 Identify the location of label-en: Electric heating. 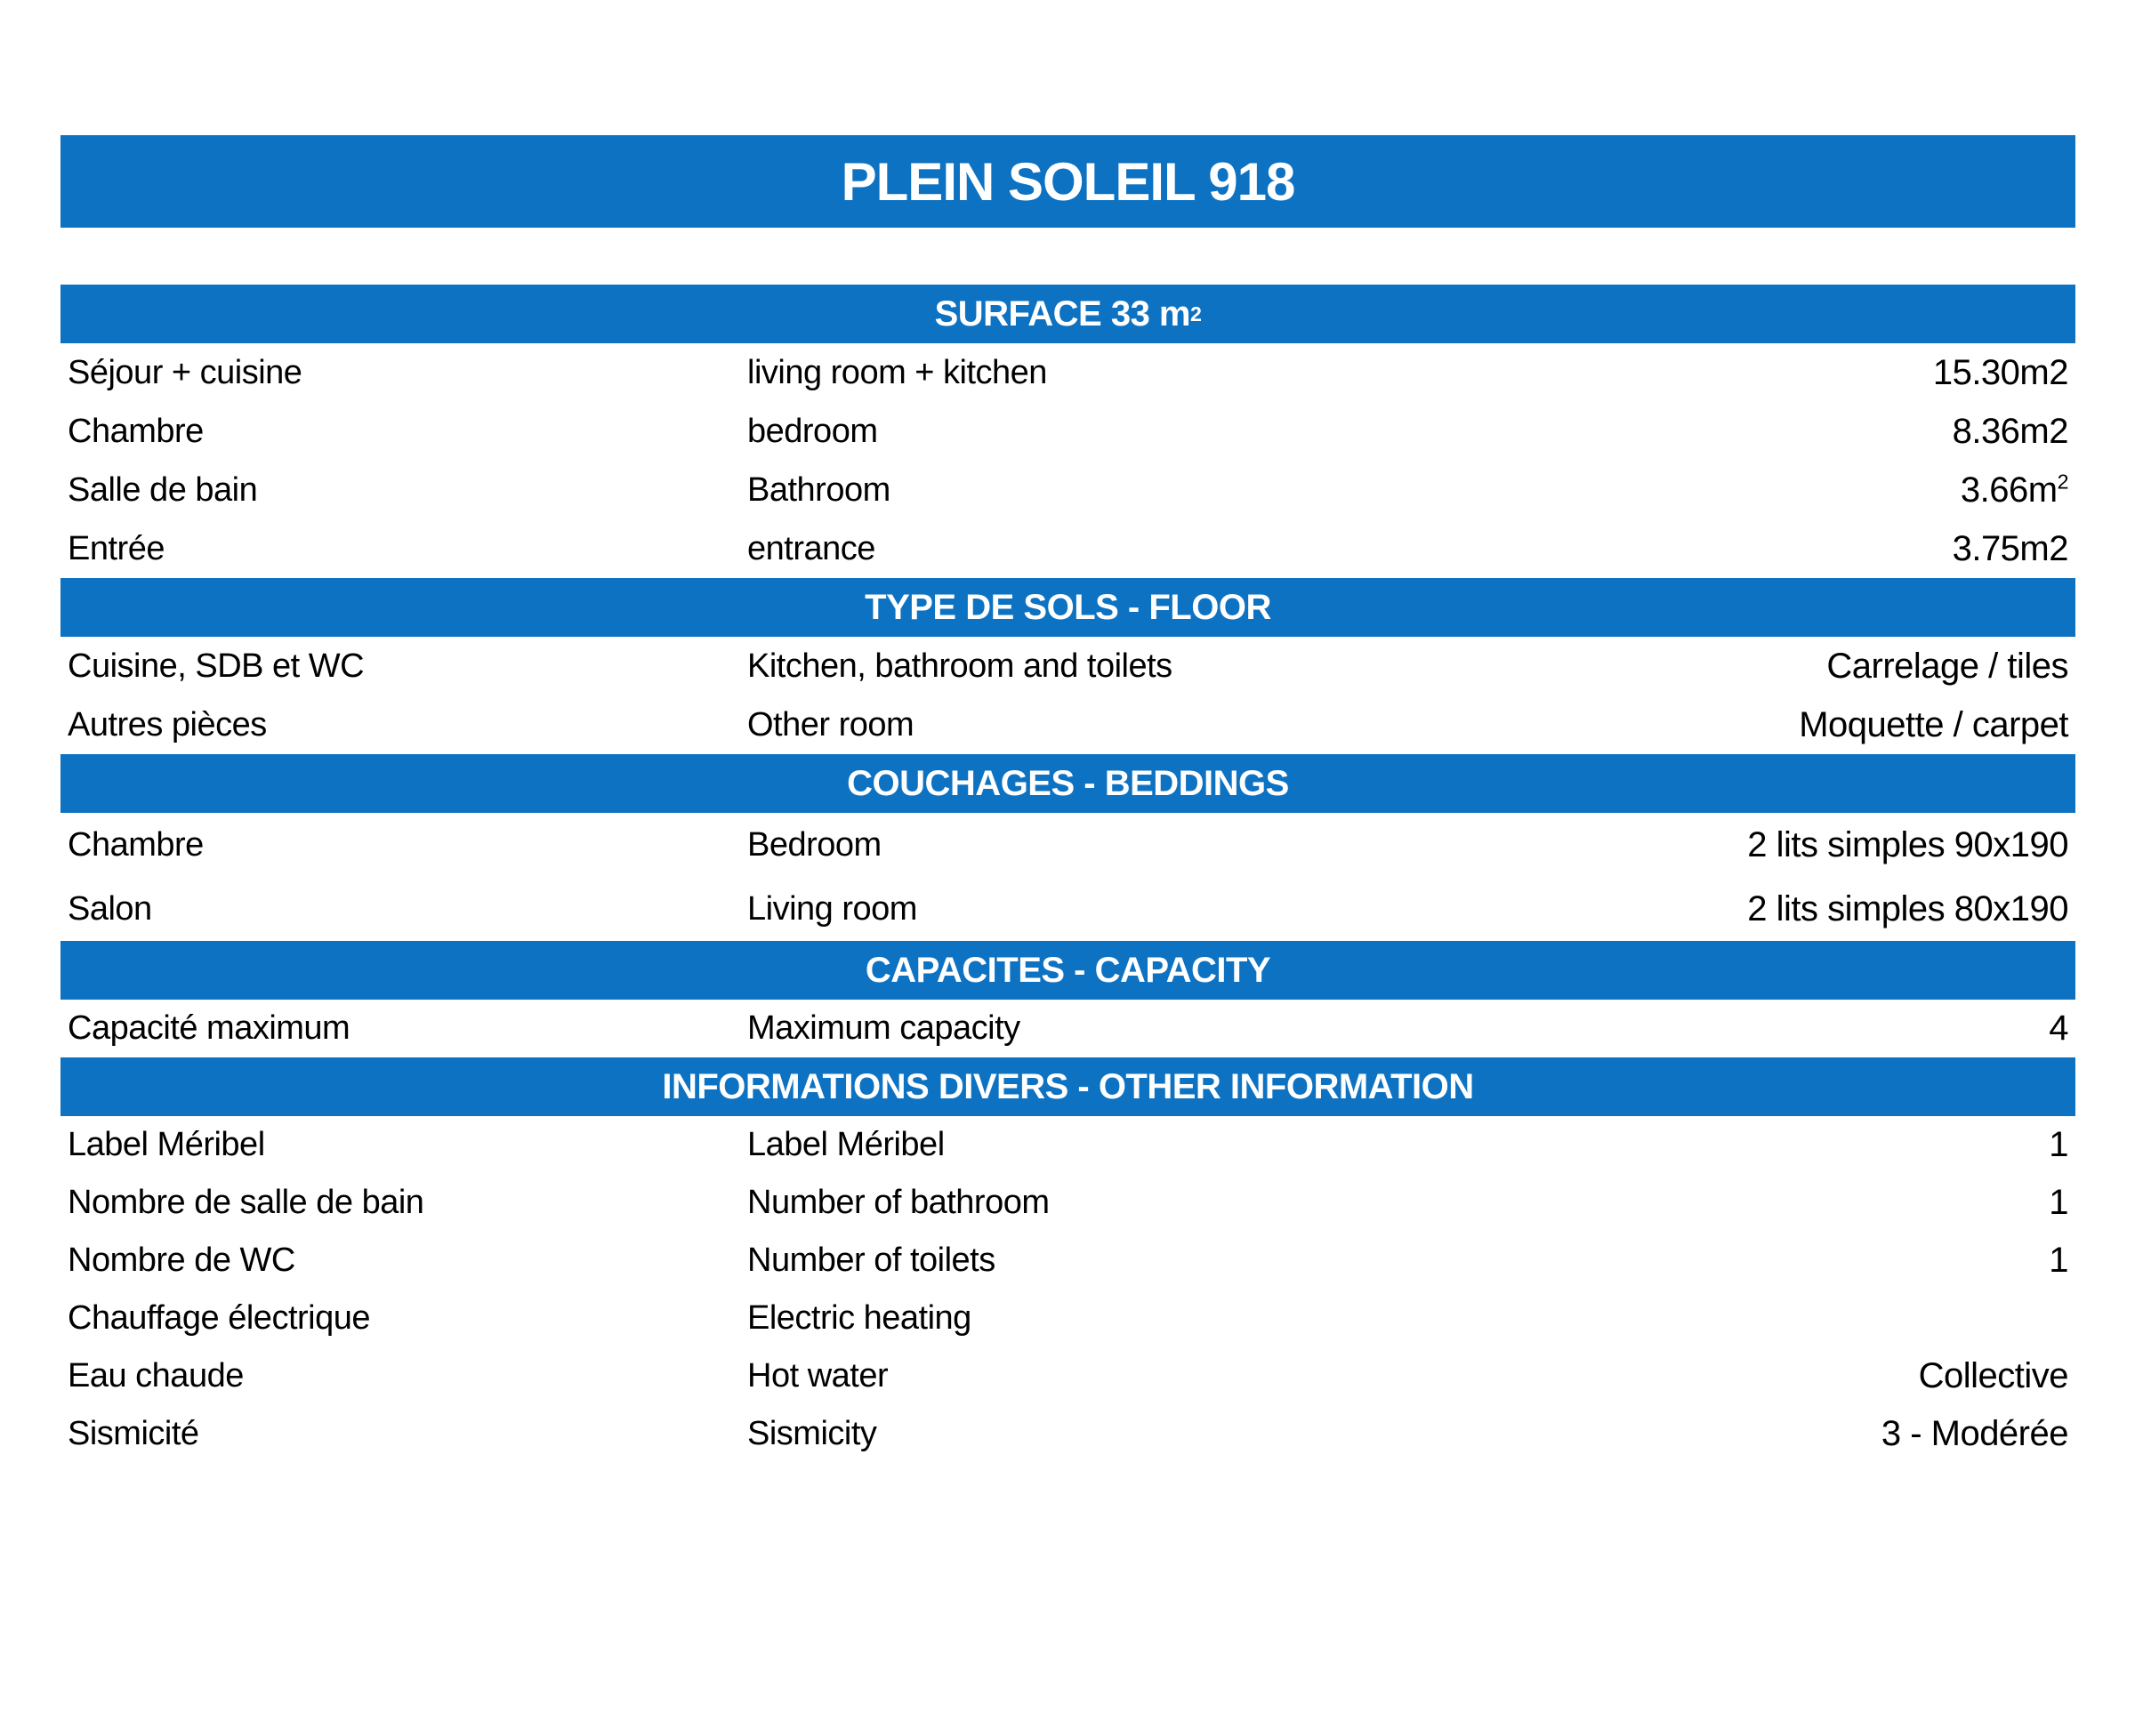
(859, 1318).